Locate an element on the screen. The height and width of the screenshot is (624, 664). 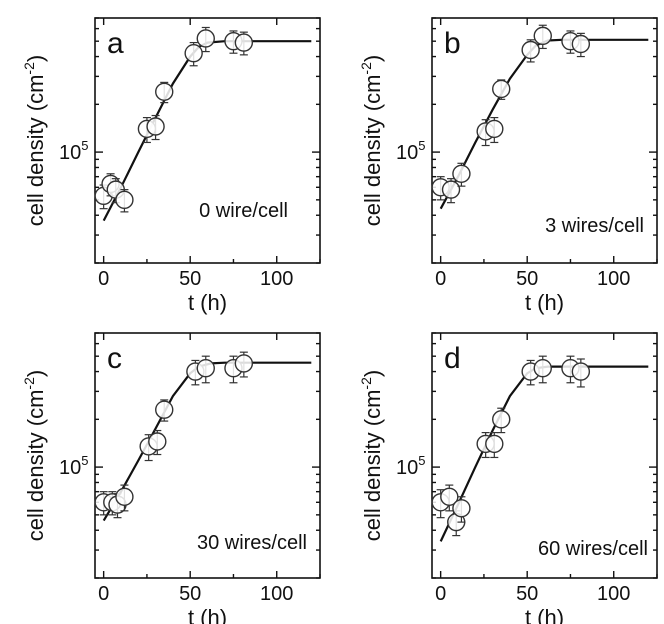
panel-letter: c is located at coordinates (114, 358).